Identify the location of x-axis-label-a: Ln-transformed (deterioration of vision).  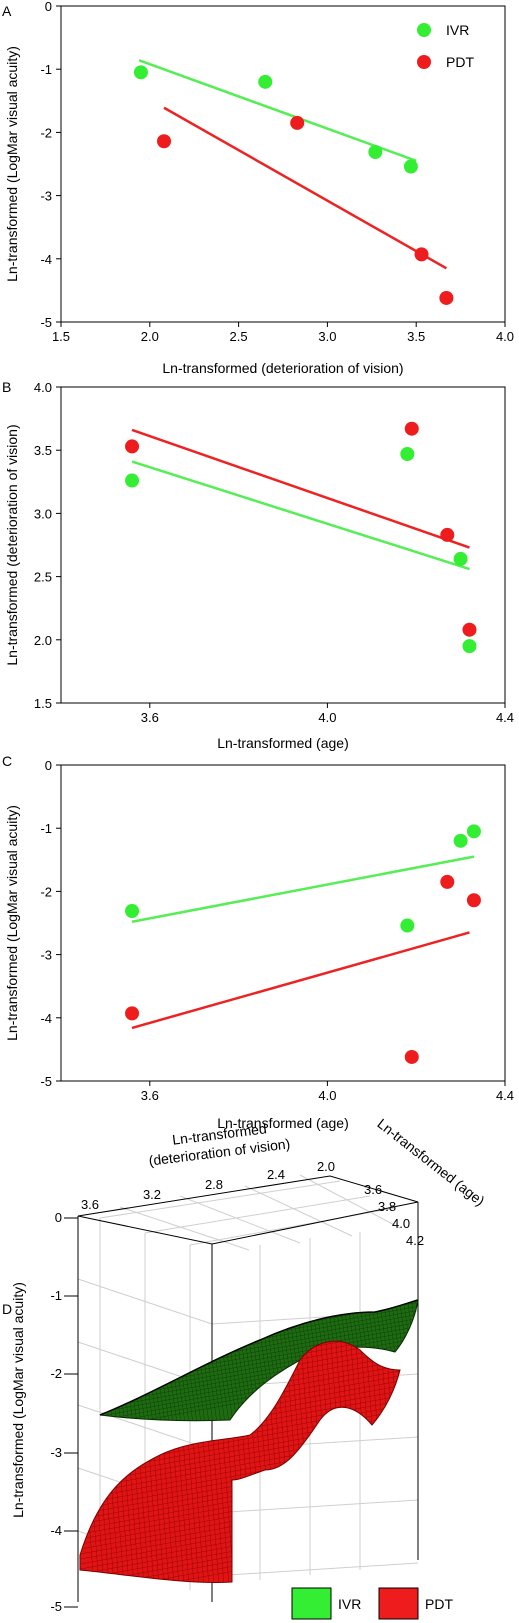
(282, 368).